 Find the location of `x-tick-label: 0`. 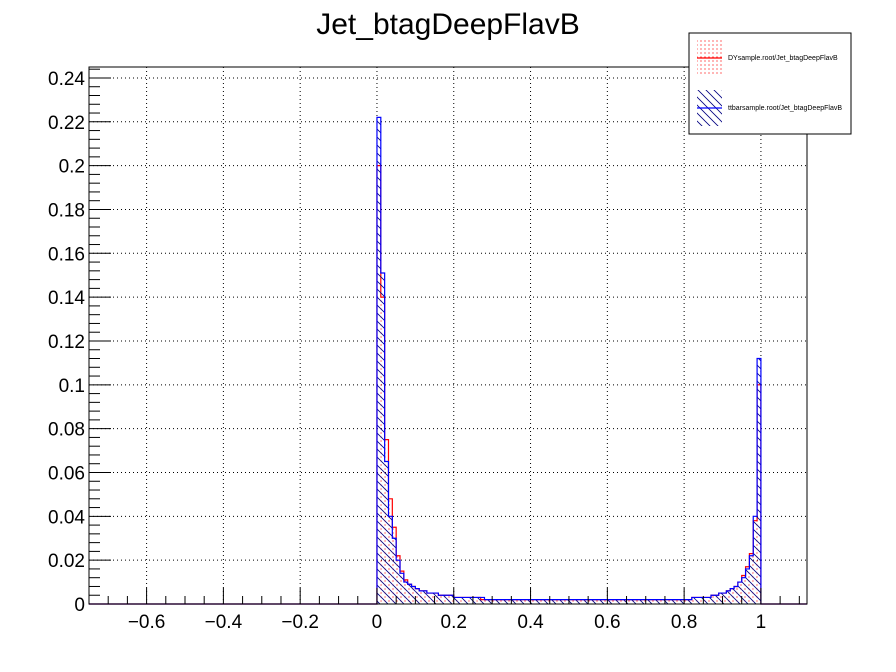

x-tick-label: 0 is located at coordinates (377, 622).